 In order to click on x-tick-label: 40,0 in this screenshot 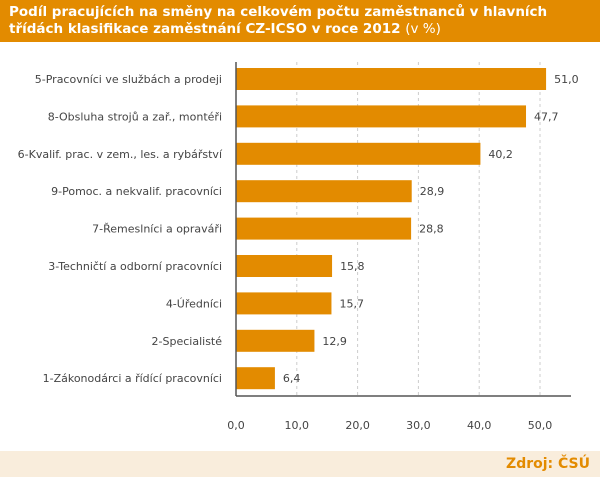, I will do `click(479, 425)`.